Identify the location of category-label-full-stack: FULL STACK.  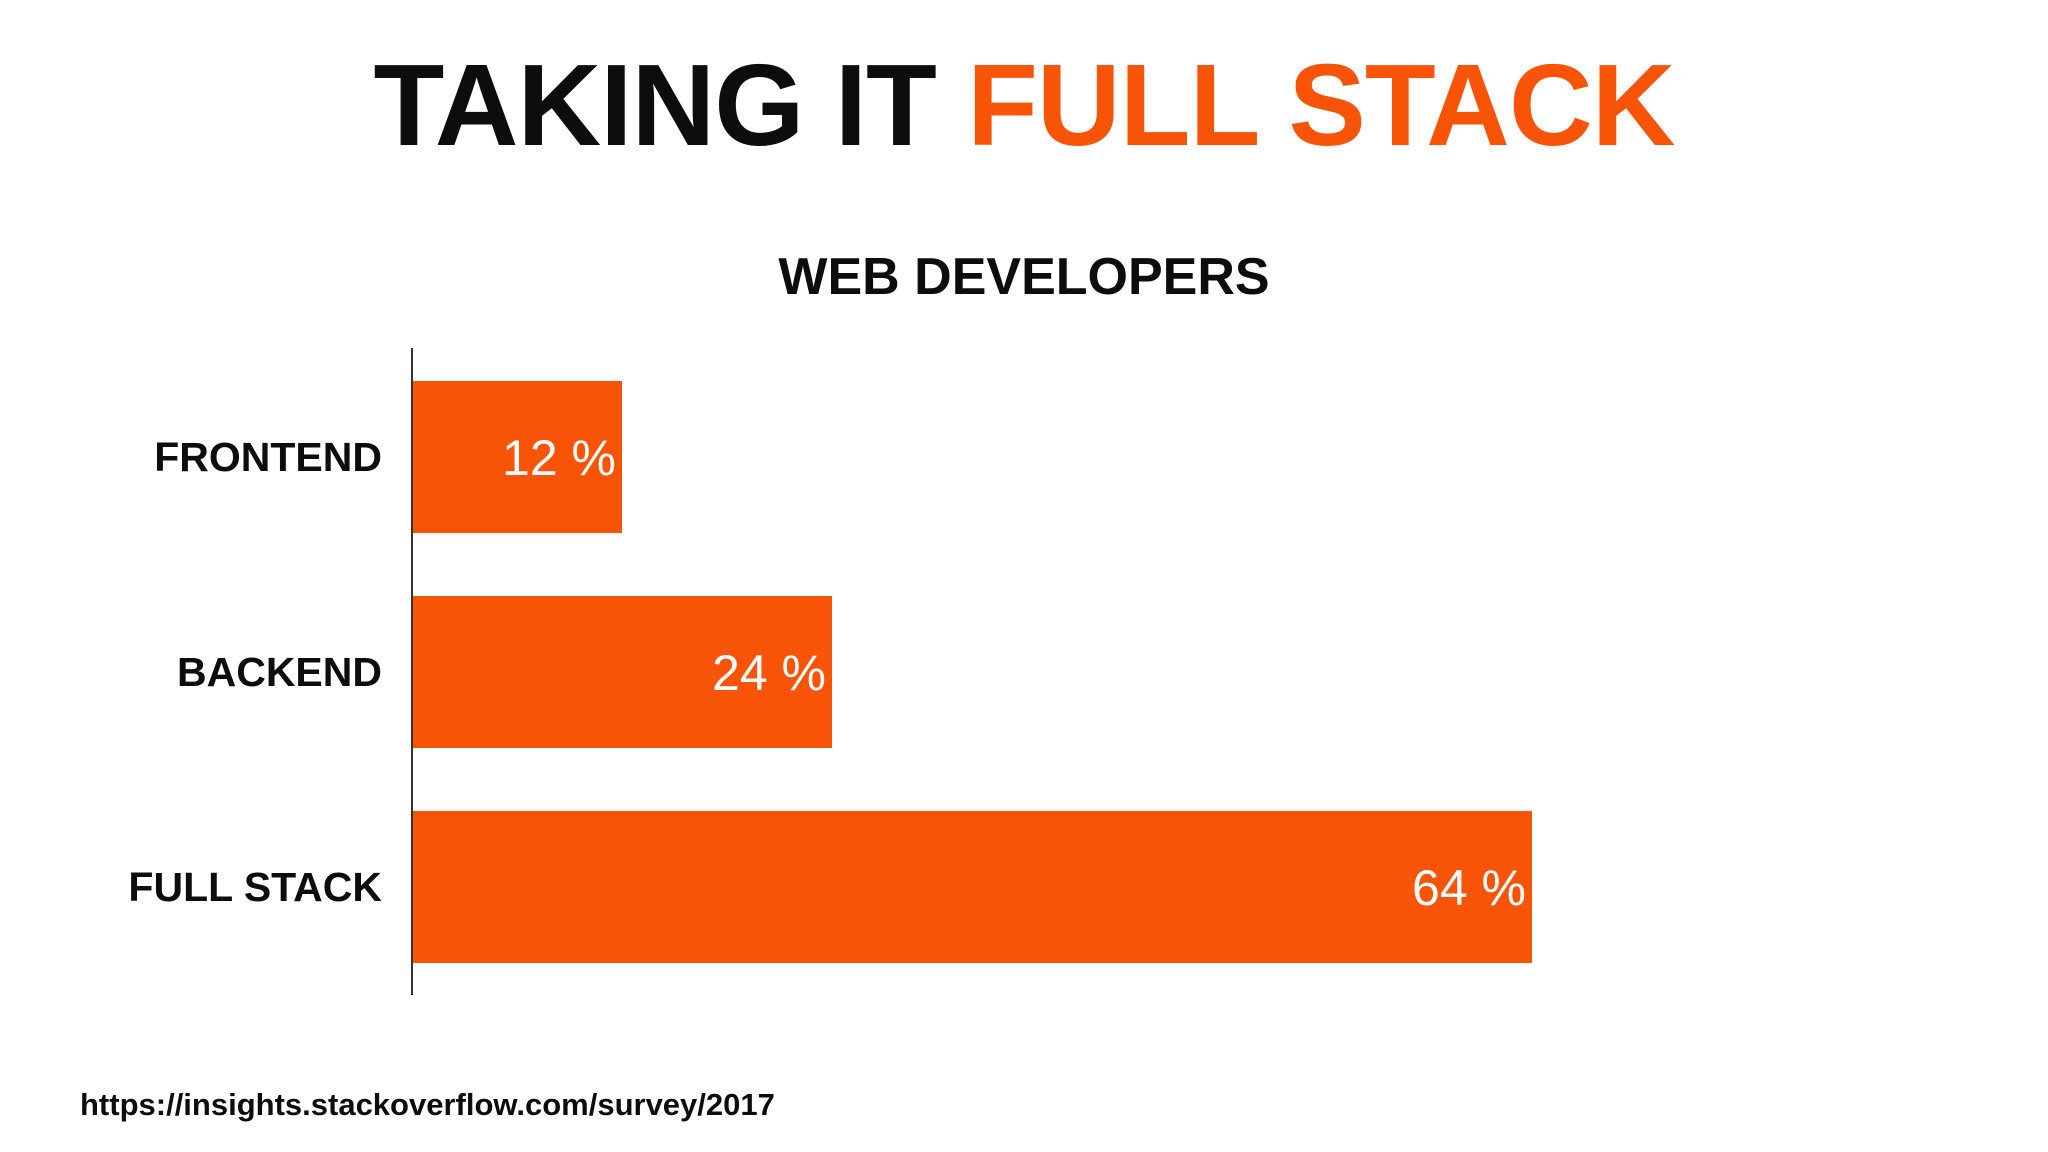
(255, 887).